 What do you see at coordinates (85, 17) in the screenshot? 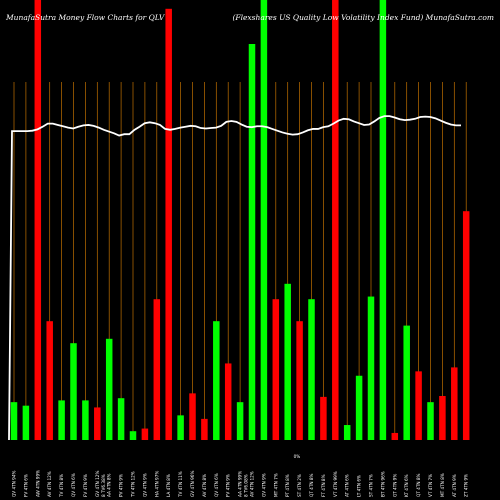
I see `chart-title-left: MunafaSutra Money Flow Charts for QLV` at bounding box center [85, 17].